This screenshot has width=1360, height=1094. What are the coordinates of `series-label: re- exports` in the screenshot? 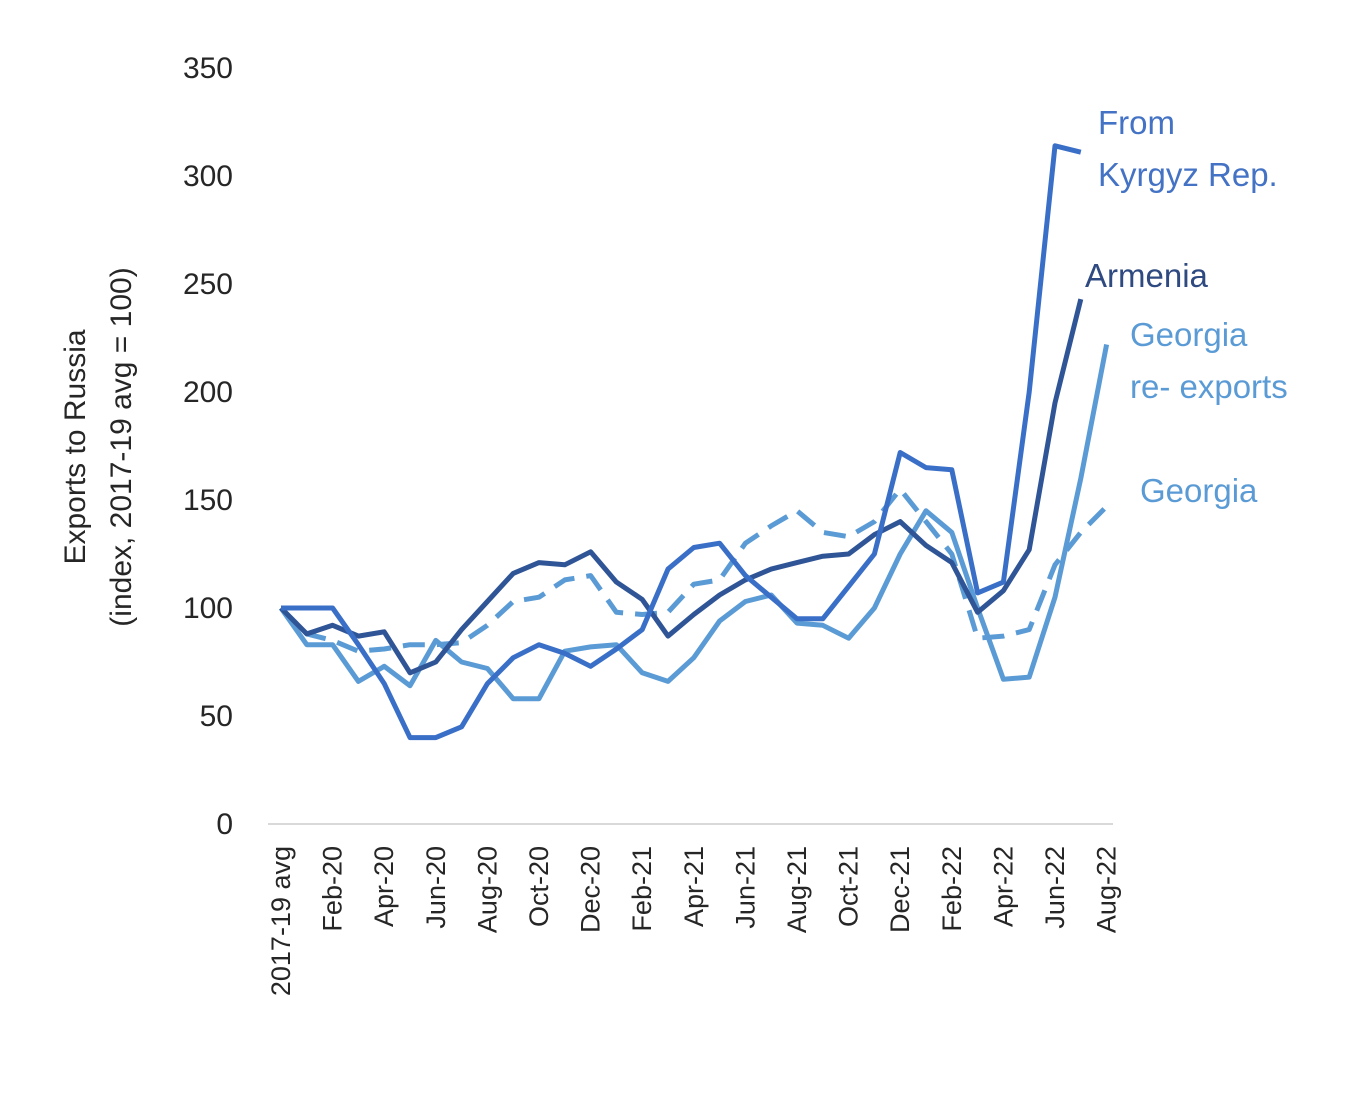 It's located at (1209, 386).